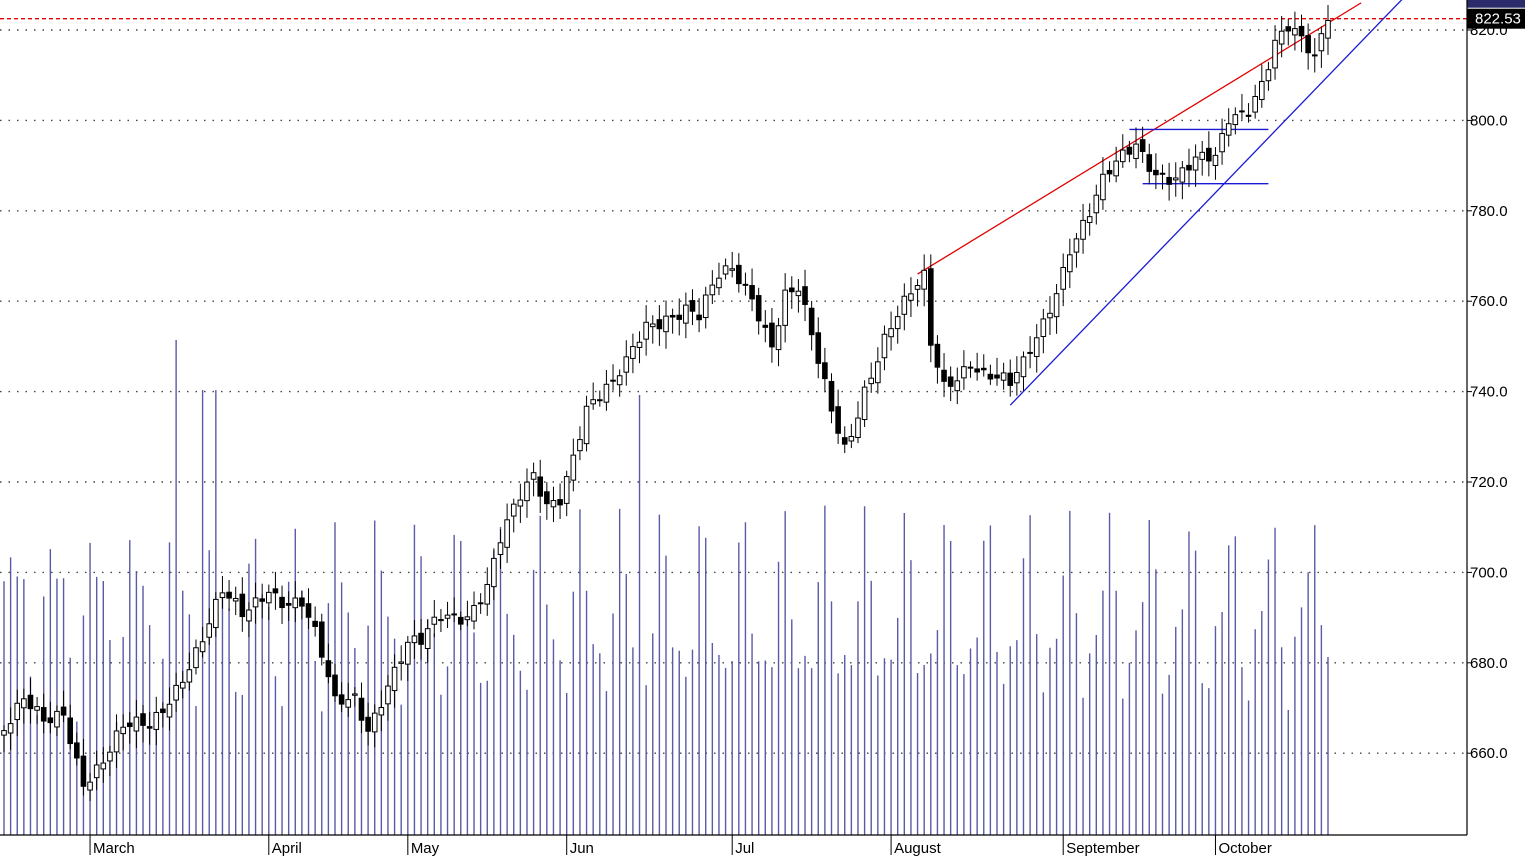 Image resolution: width=1525 pixels, height=857 pixels. What do you see at coordinates (114, 848) in the screenshot?
I see `month-label: March` at bounding box center [114, 848].